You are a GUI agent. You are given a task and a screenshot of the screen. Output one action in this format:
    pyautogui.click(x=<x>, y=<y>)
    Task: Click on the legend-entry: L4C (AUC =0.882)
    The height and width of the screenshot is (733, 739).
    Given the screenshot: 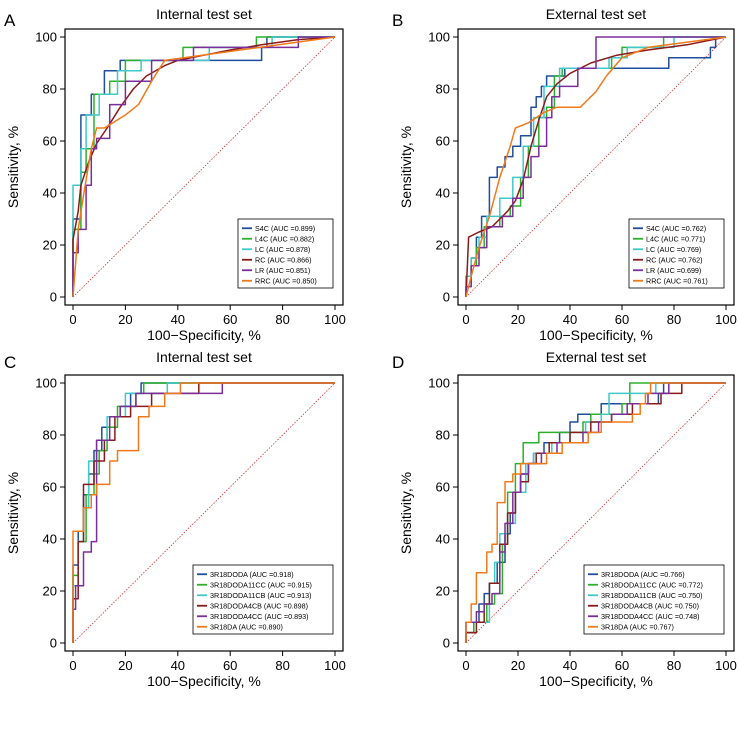 What is the action you would take?
    pyautogui.click(x=284, y=238)
    